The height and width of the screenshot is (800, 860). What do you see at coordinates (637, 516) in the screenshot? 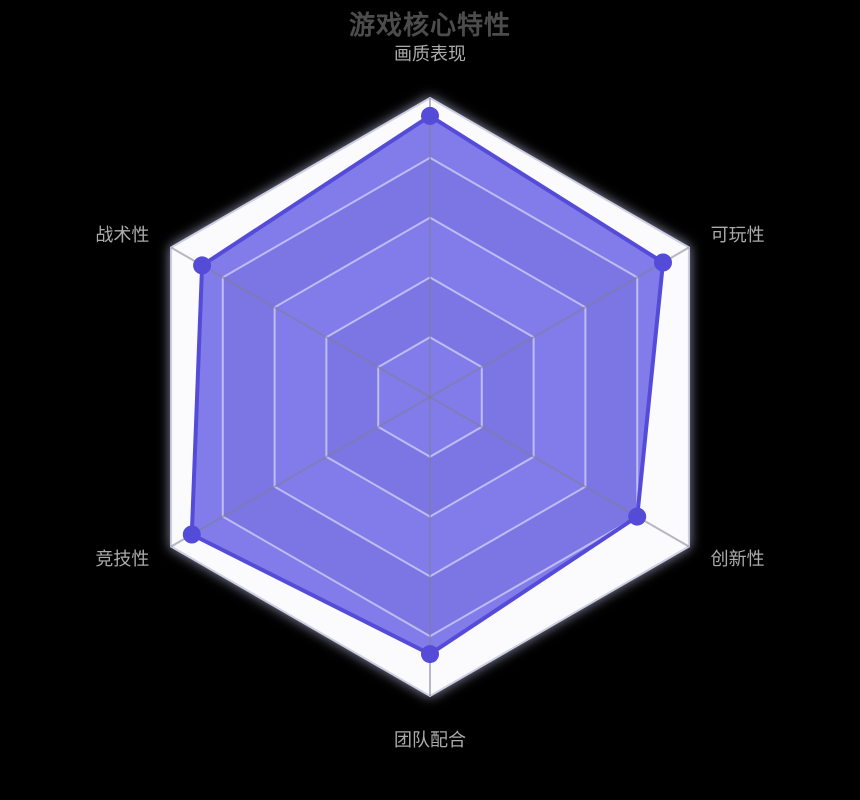
I see `data-point-创新性` at bounding box center [637, 516].